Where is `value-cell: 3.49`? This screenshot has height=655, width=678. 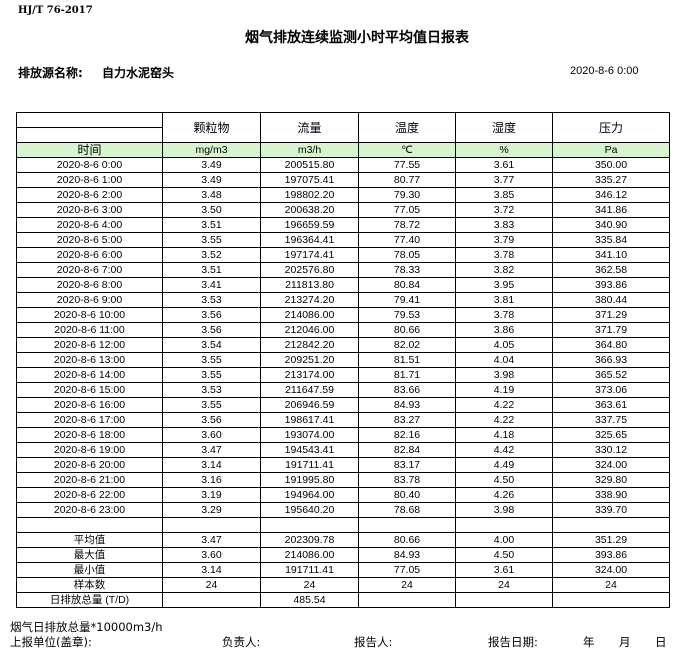
value-cell: 3.49 is located at coordinates (211, 180).